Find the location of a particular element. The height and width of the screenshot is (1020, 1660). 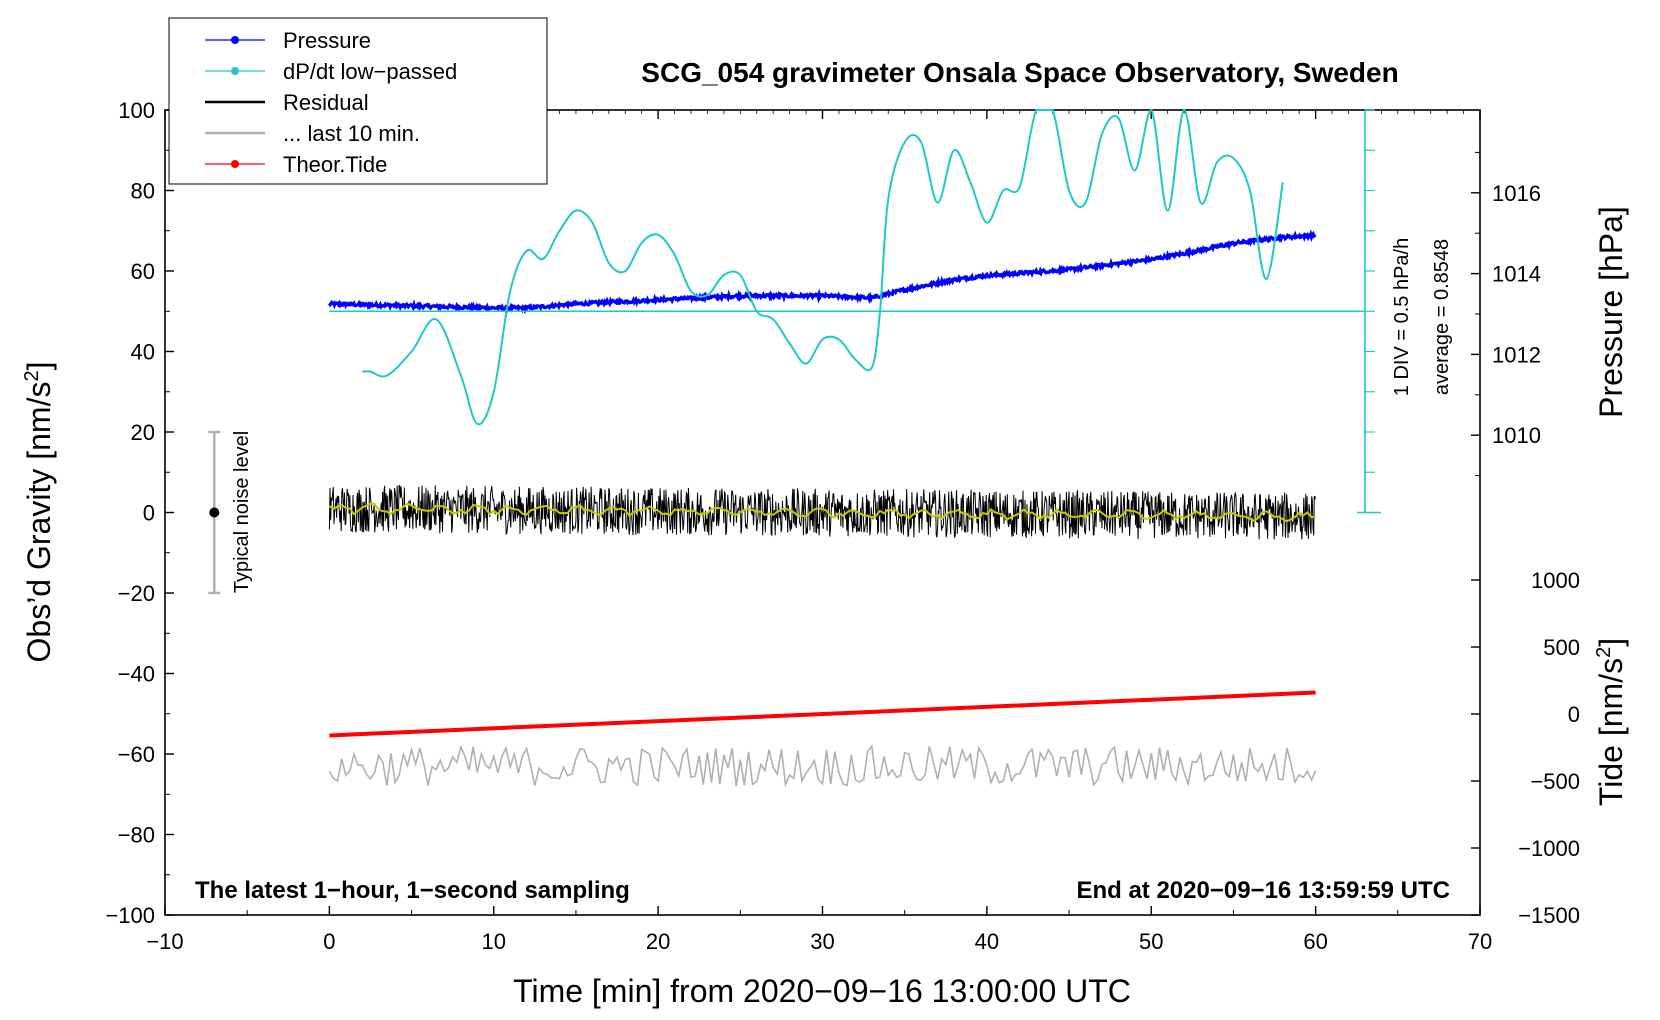

x-tick-label: 30 is located at coordinates (822, 941).